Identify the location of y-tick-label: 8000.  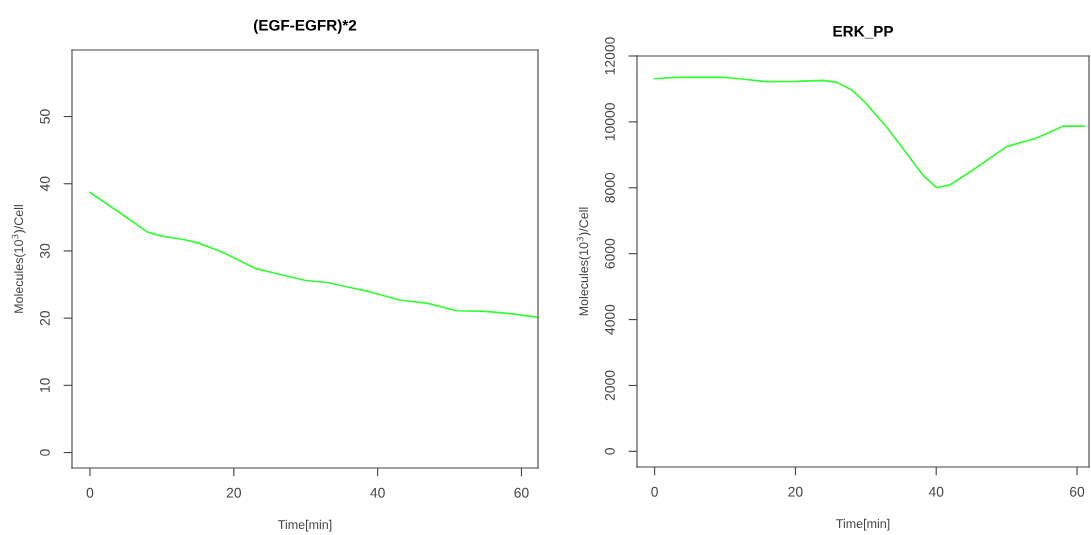
(609, 187).